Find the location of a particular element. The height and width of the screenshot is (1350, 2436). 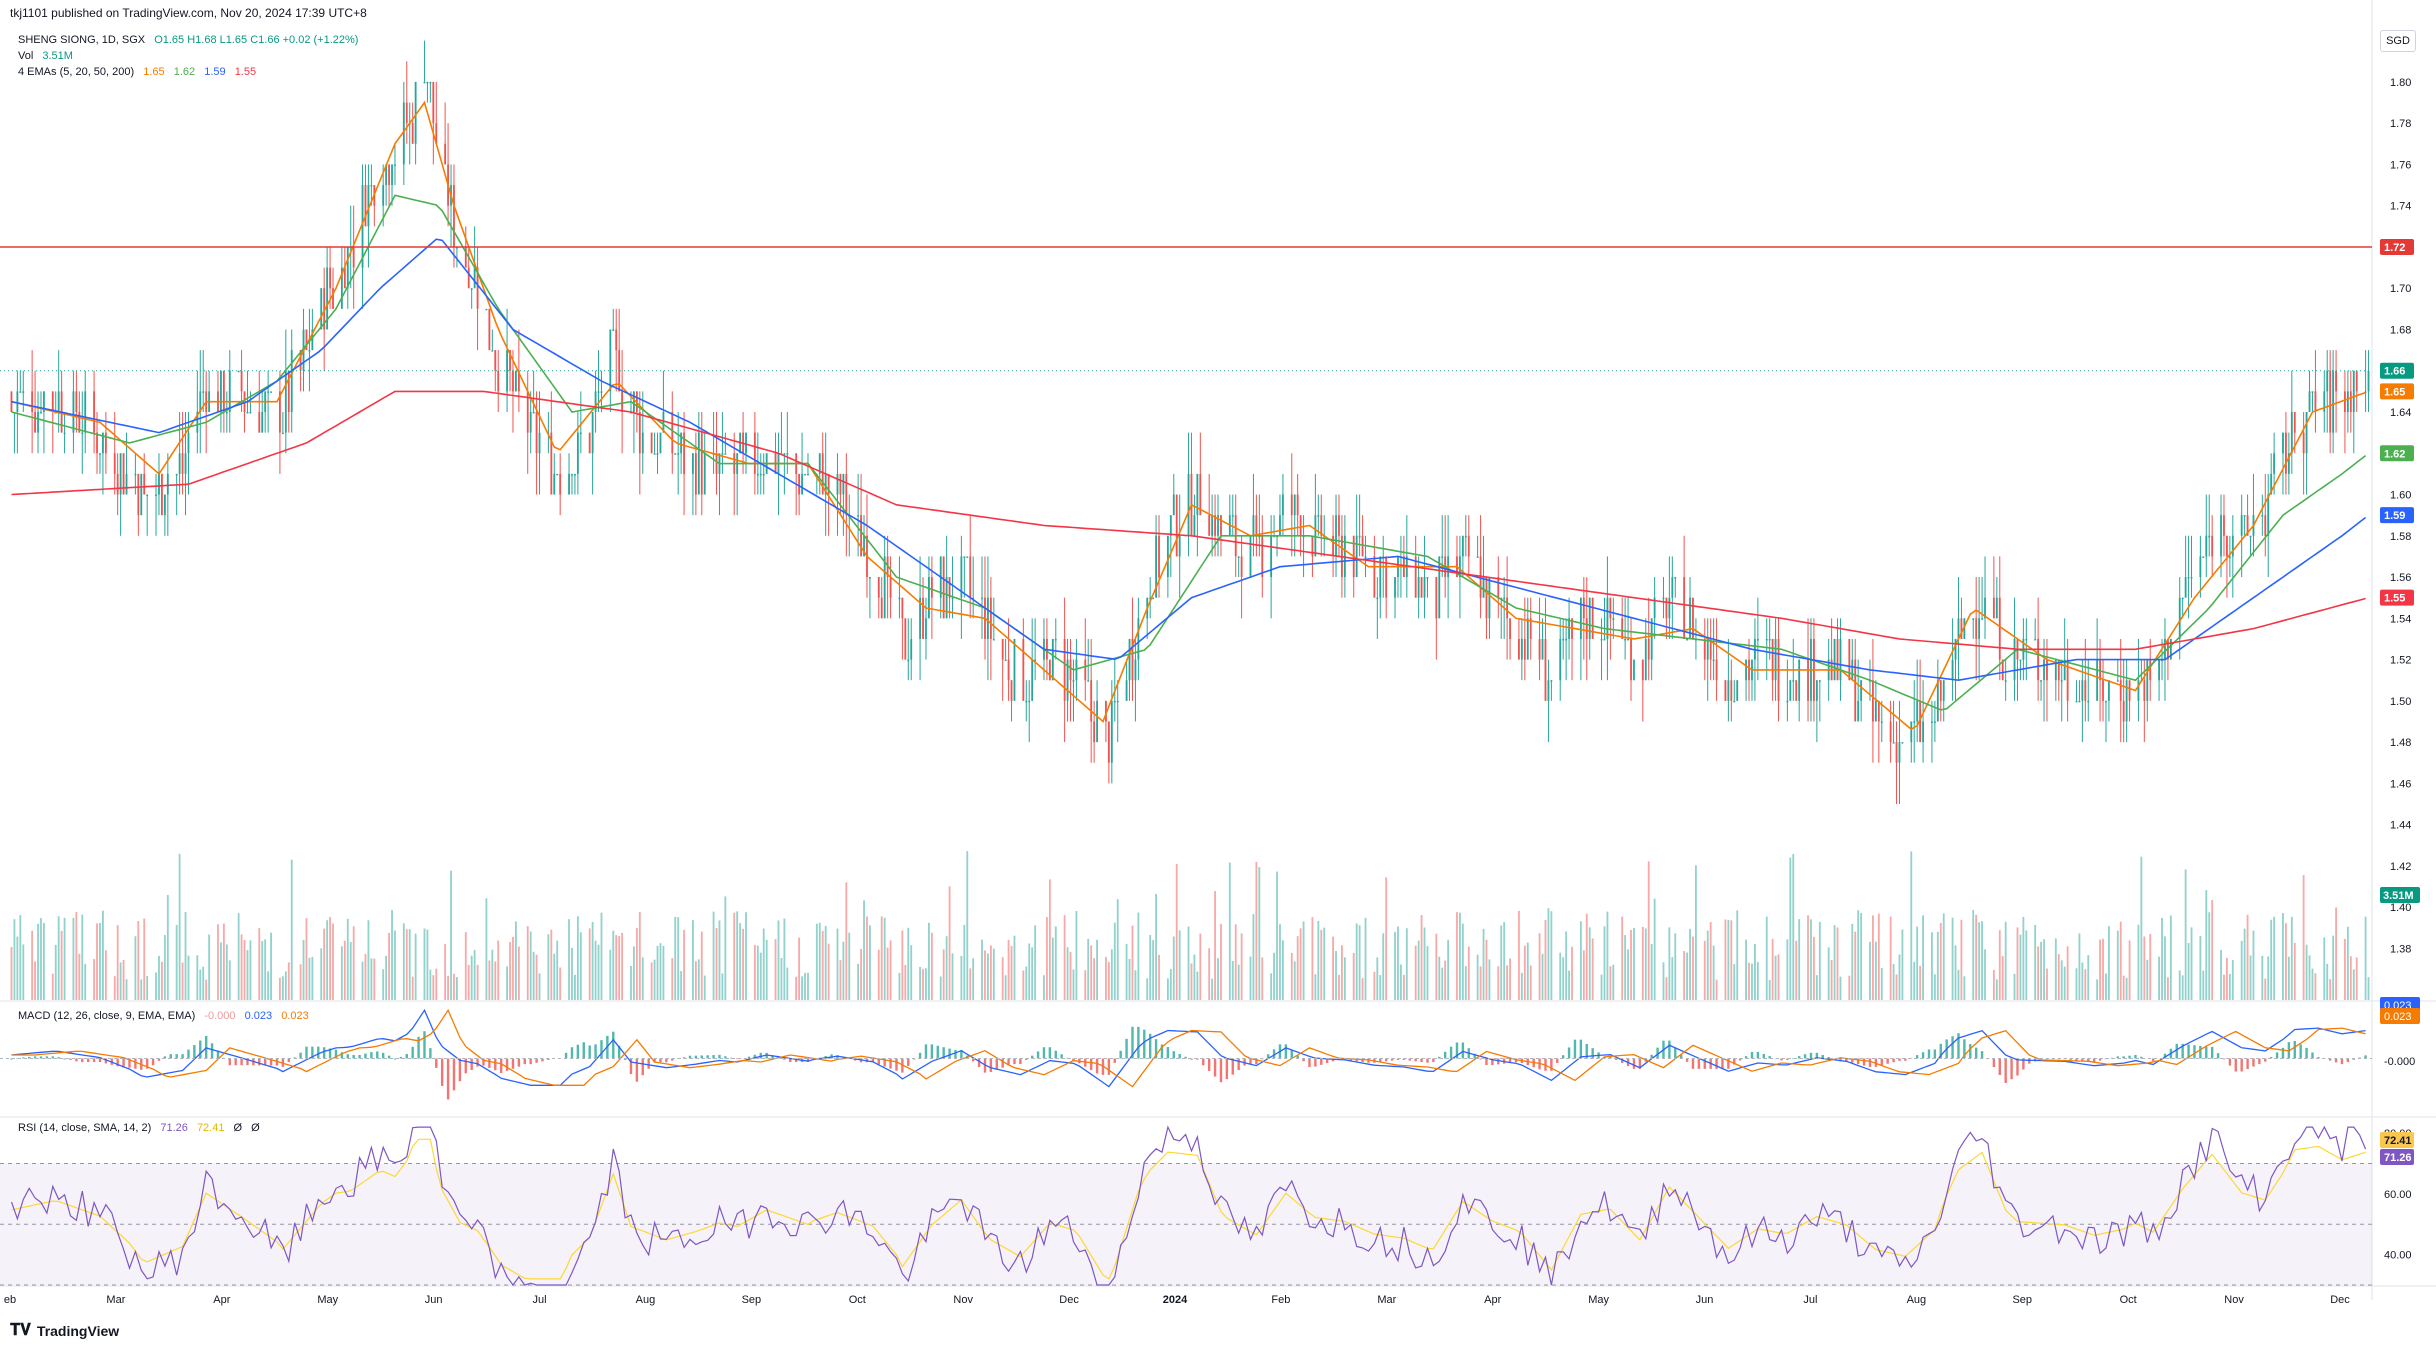

rsi-ma-line is located at coordinates (1188, 1209).